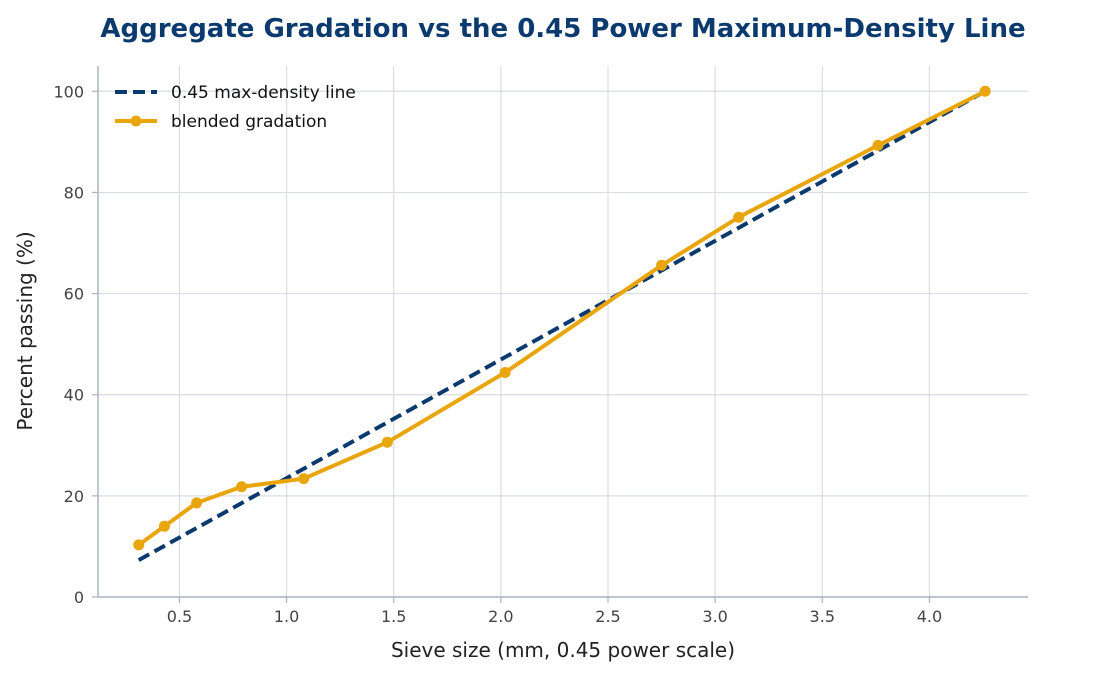 This screenshot has height=677, width=1096. What do you see at coordinates (74, 496) in the screenshot?
I see `y-tick-label: 20` at bounding box center [74, 496].